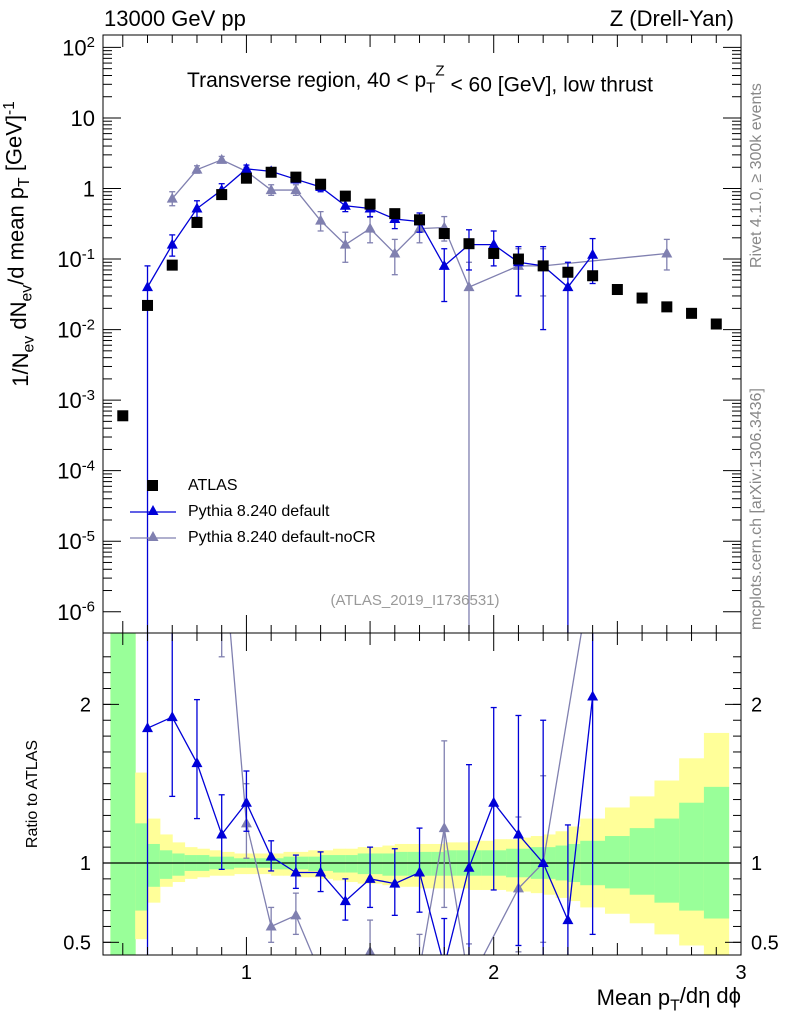 The image size is (786, 1024). I want to click on ratio-ytick-label: 1, so click(85, 864).